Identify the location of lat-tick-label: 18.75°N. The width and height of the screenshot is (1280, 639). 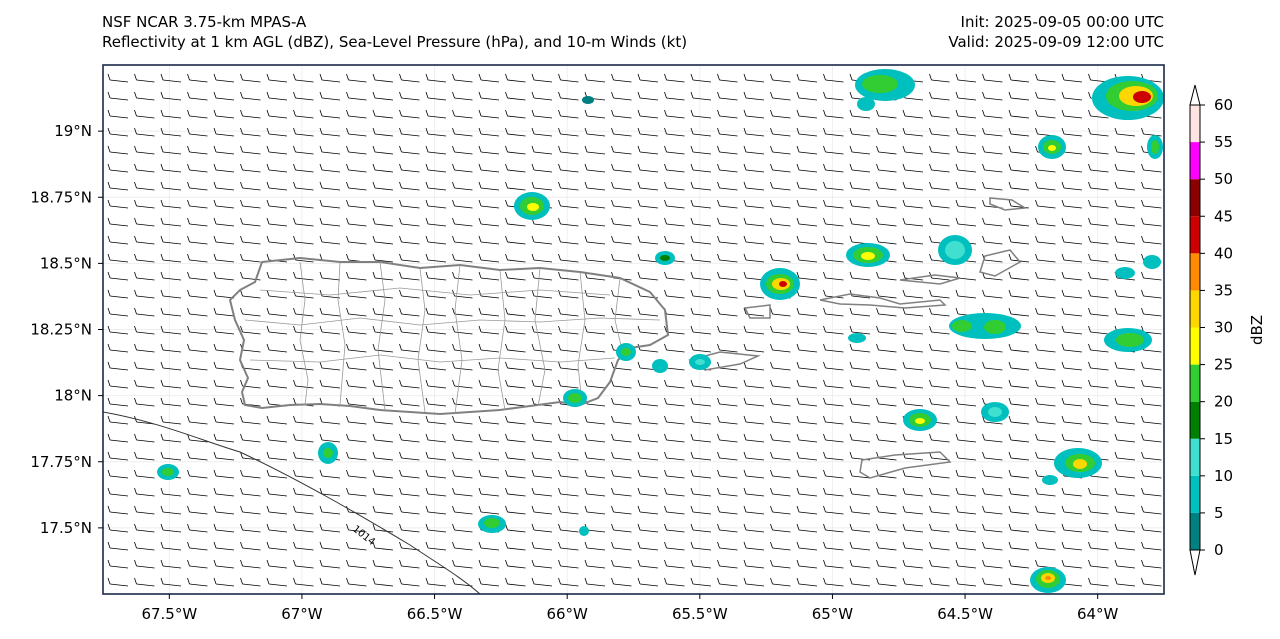
(61, 197).